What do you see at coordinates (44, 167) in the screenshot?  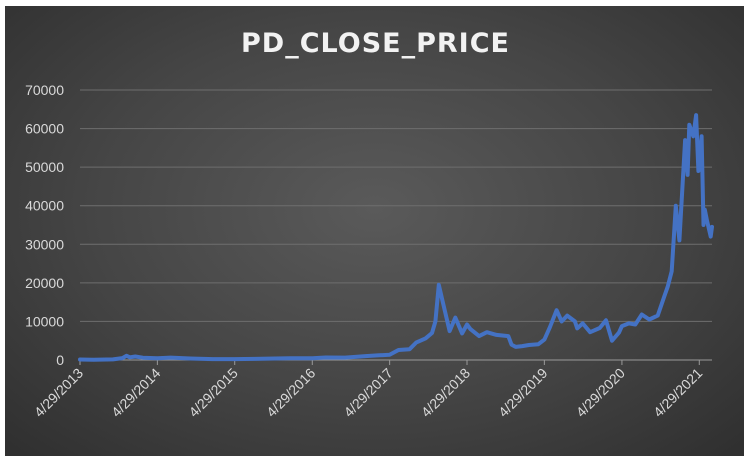 I see `y-tick-label: 50000` at bounding box center [44, 167].